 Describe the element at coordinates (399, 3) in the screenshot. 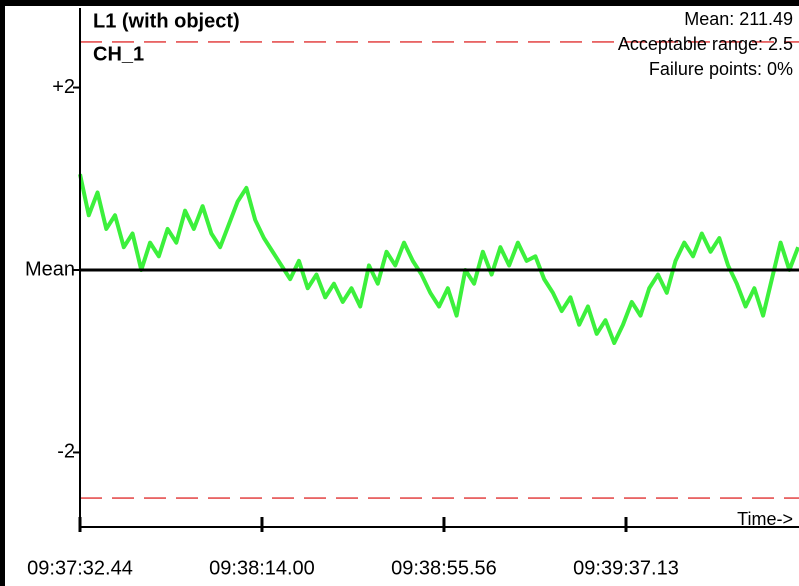

I see `top-border` at that location.